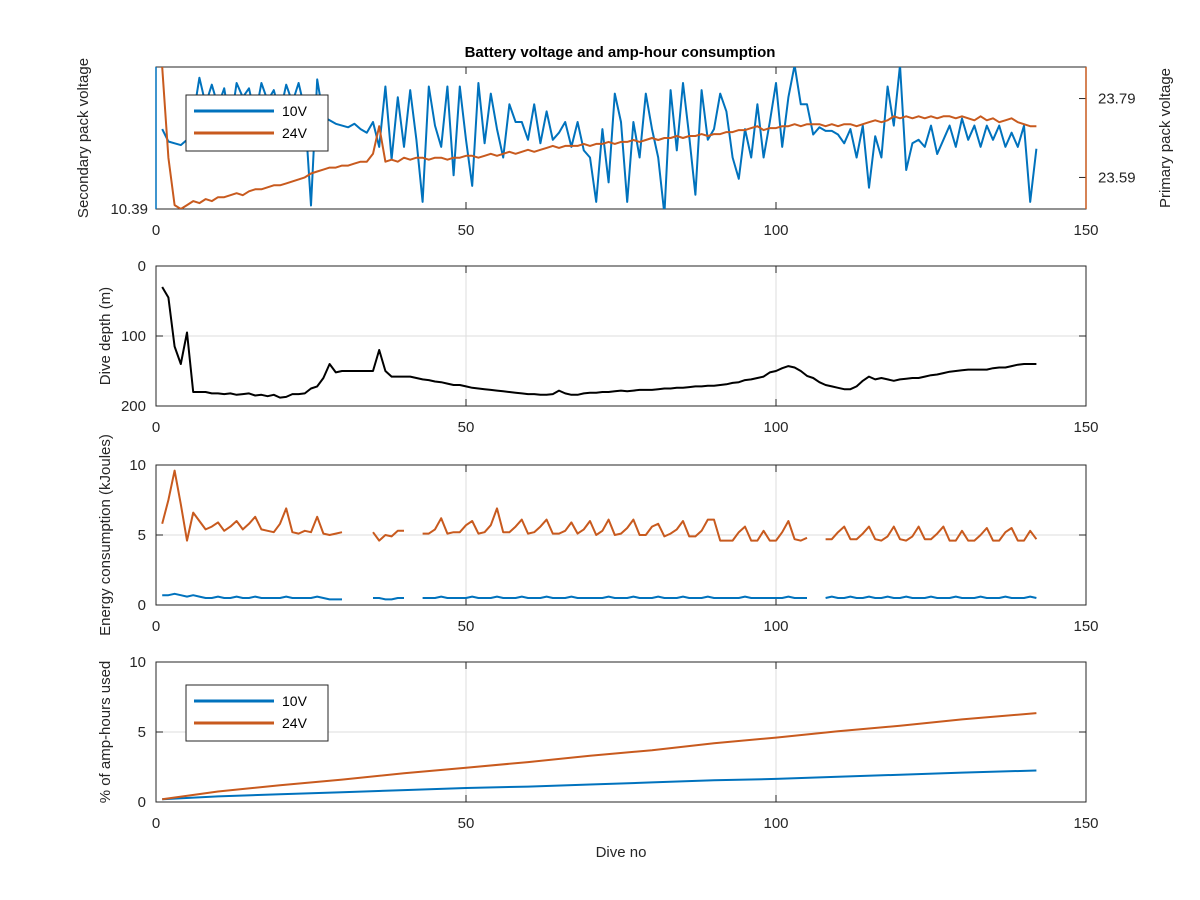 The width and height of the screenshot is (1200, 900). What do you see at coordinates (105, 732) in the screenshot?
I see `y-axis-label: % of amp-hours used` at bounding box center [105, 732].